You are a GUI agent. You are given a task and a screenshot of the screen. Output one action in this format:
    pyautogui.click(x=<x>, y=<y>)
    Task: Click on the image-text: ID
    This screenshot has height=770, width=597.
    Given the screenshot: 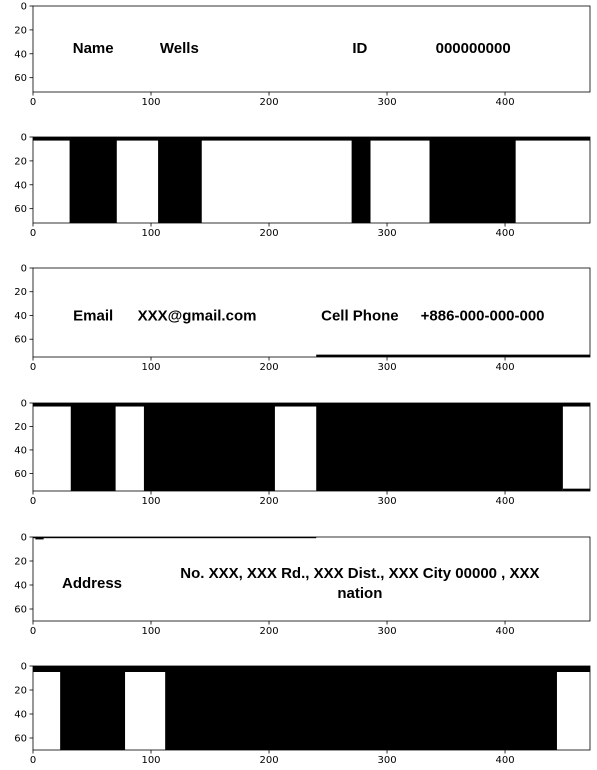 What is the action you would take?
    pyautogui.click(x=359, y=48)
    